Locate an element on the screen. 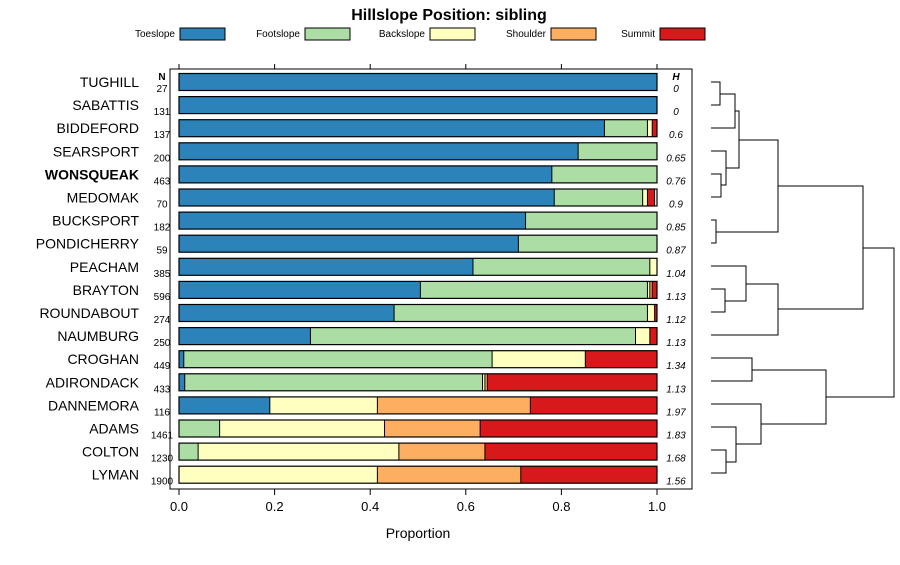 The image size is (900, 565). entropy-label: 1.68 is located at coordinates (676, 459).